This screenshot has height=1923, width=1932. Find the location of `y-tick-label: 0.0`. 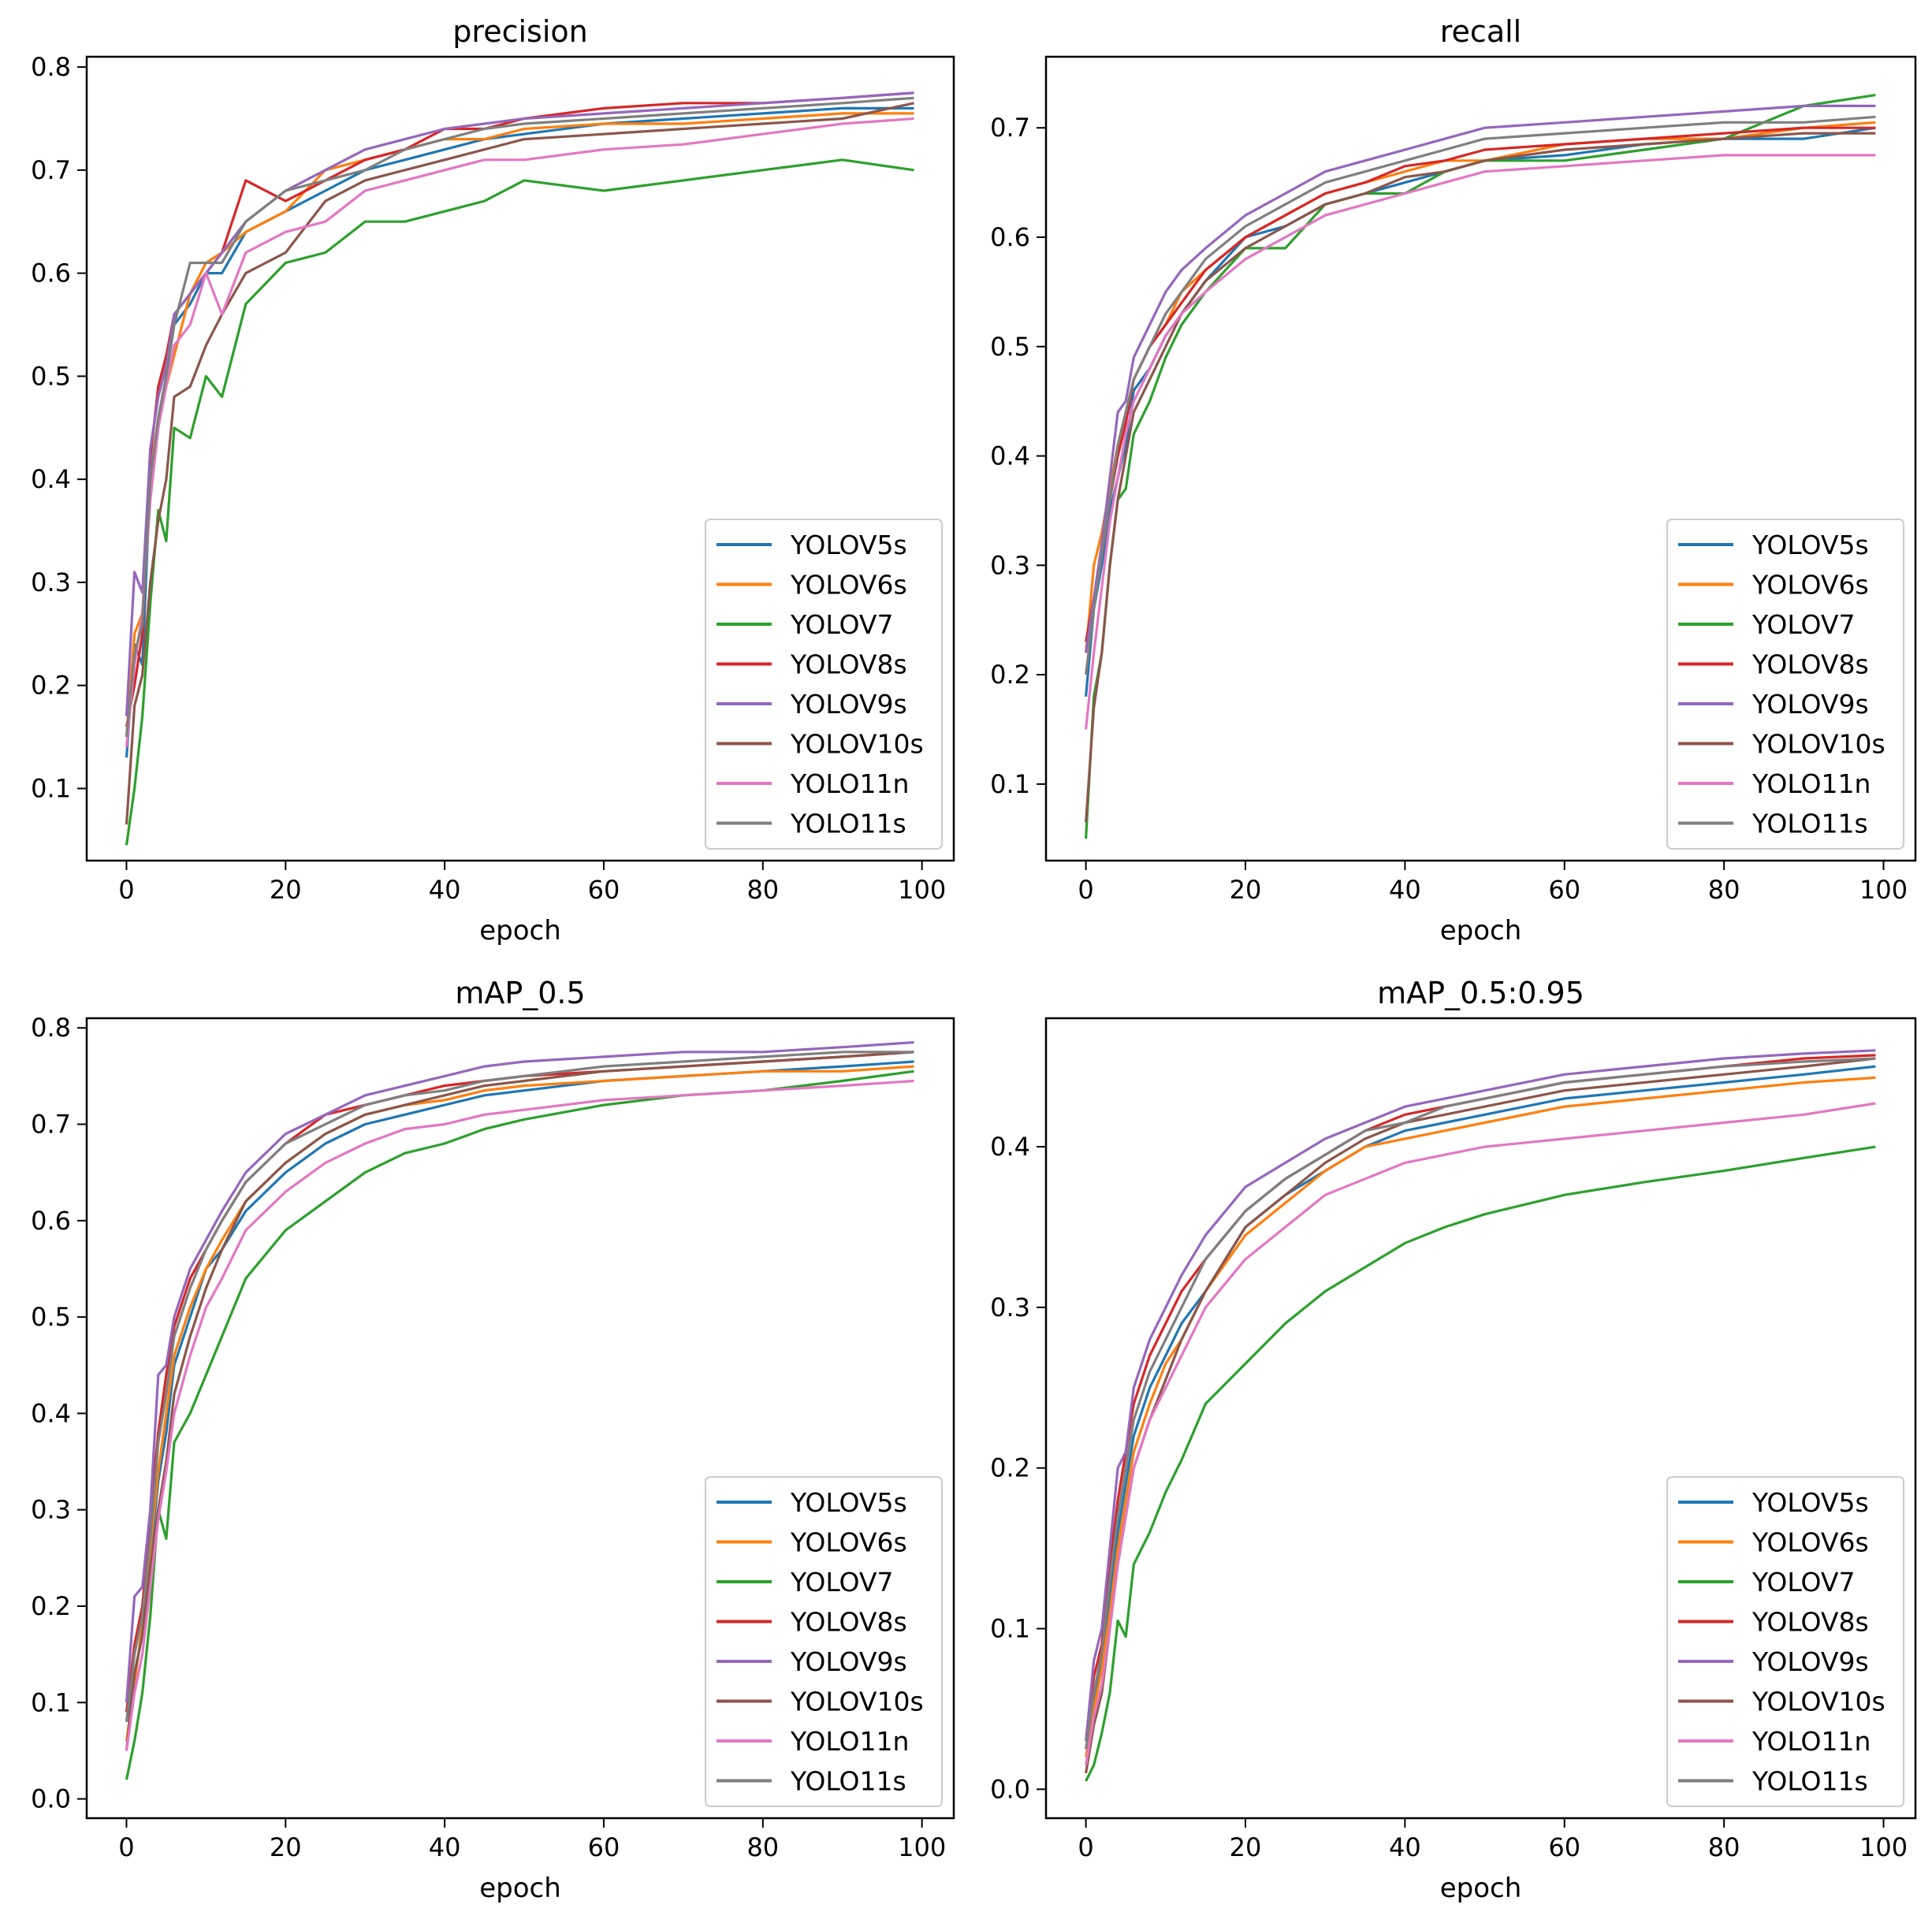

y-tick-label: 0.0 is located at coordinates (1010, 1789).